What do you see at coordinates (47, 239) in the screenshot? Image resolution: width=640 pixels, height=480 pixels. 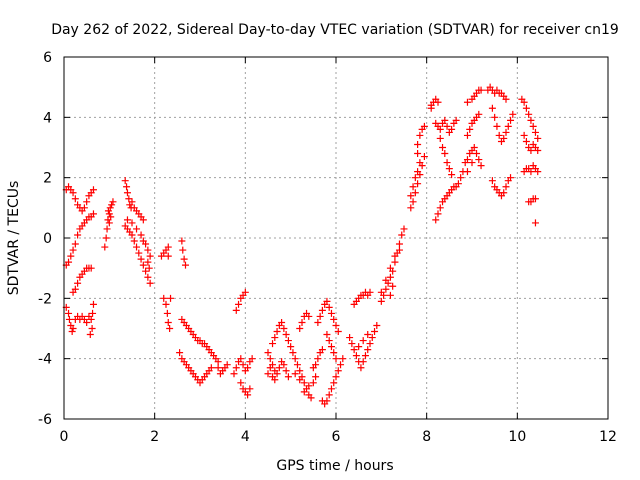 I see `y-tick-label: 0` at bounding box center [47, 239].